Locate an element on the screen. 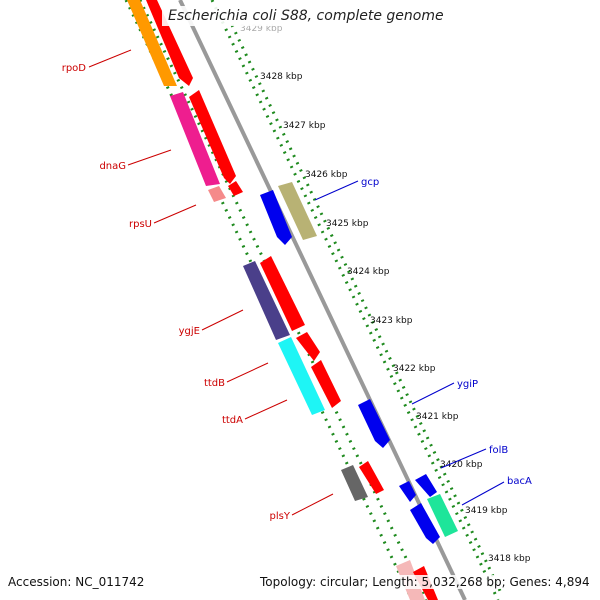 This screenshot has width=600, height=600. accession-text: Accession: NC_011742 is located at coordinates (76, 582).